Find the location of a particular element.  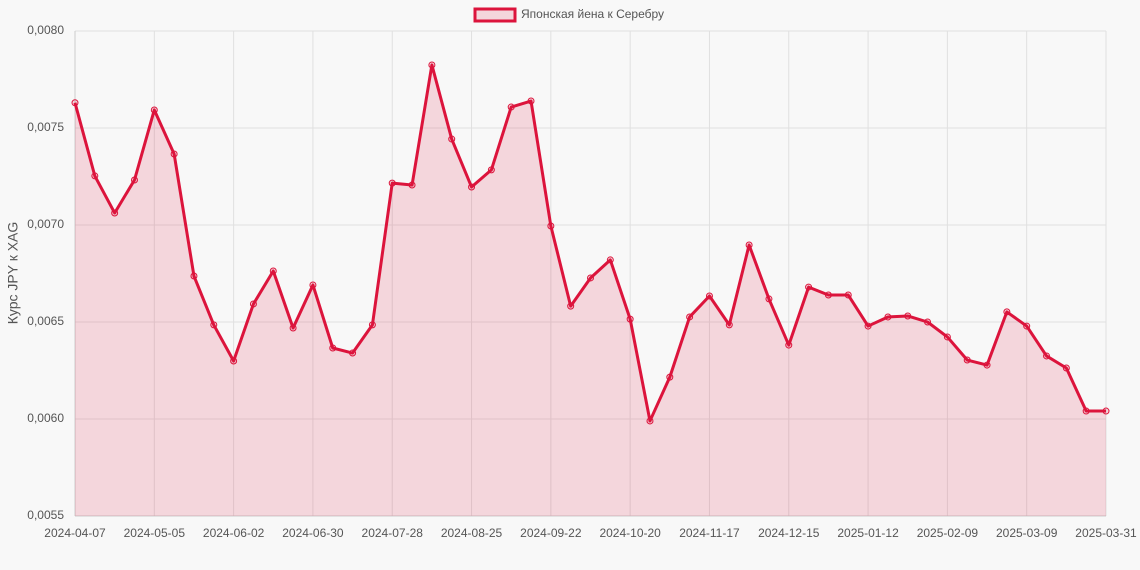

x-tick-label: 2024-05-05 is located at coordinates (155, 533).